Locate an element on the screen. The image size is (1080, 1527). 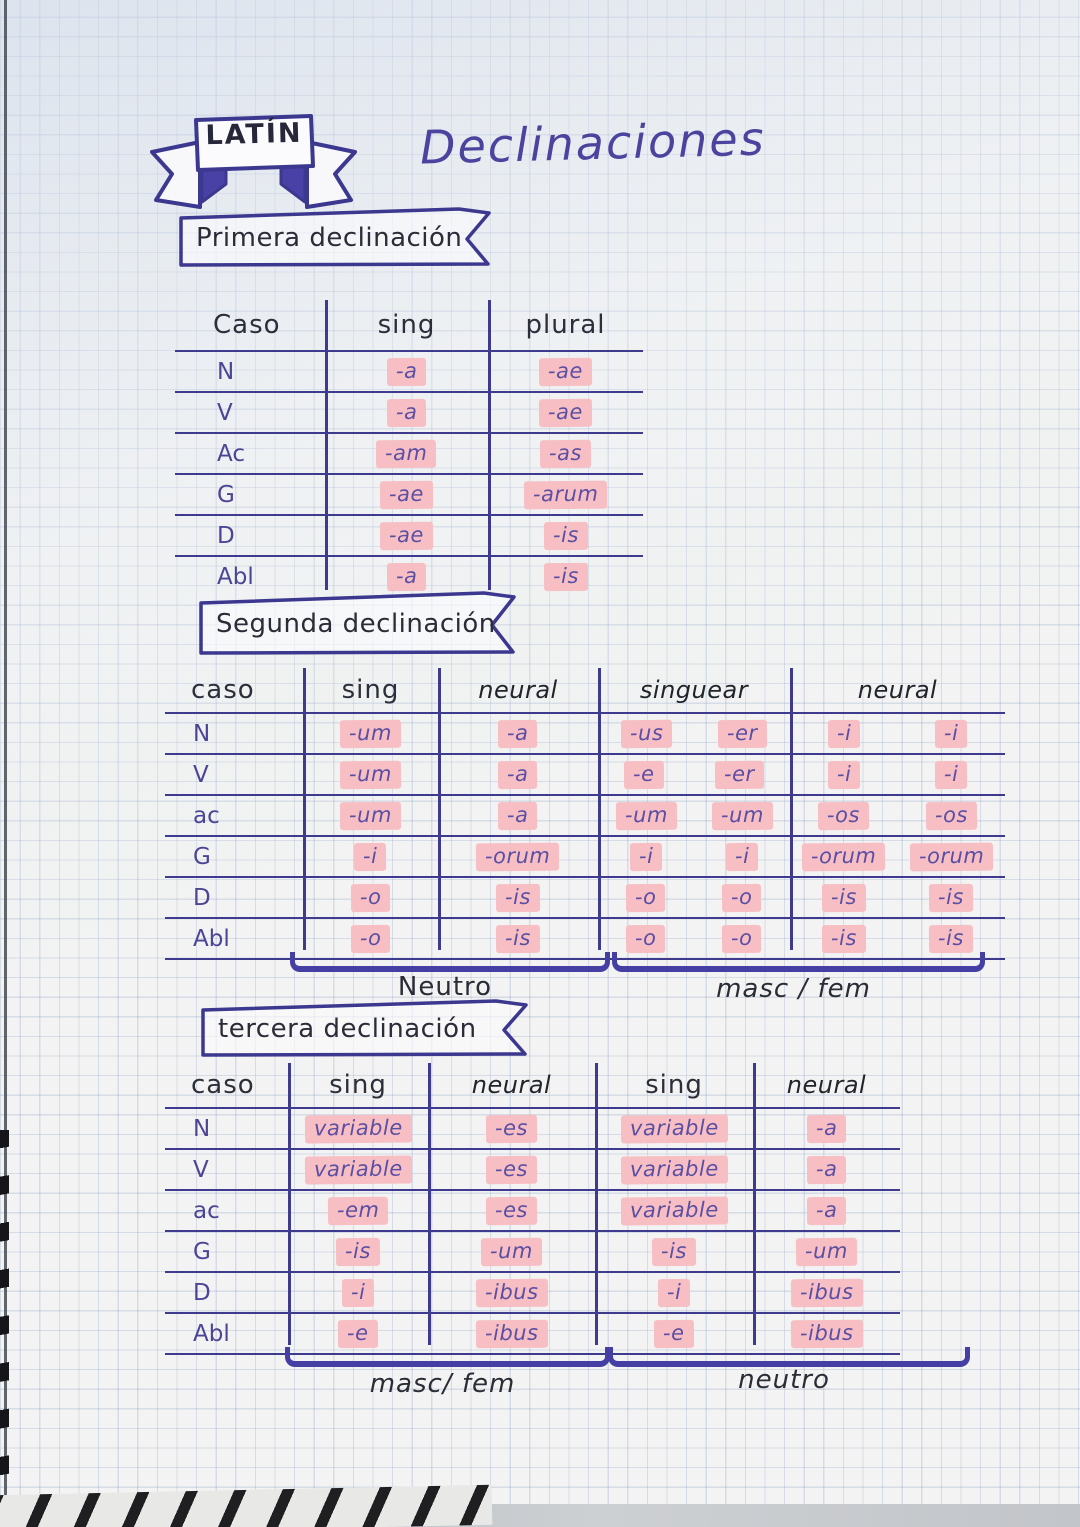
table-row-nominative: N variable -es variable -a is located at coordinates (532, 1129).